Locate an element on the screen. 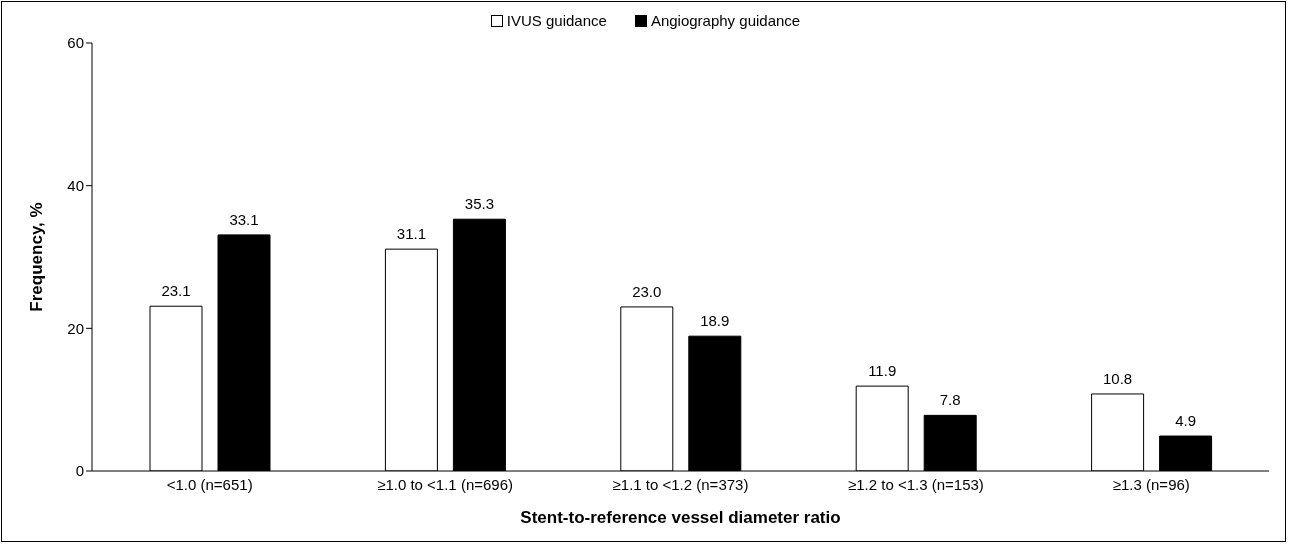 The height and width of the screenshot is (557, 1301). data-label: 23.1 is located at coordinates (176, 291).